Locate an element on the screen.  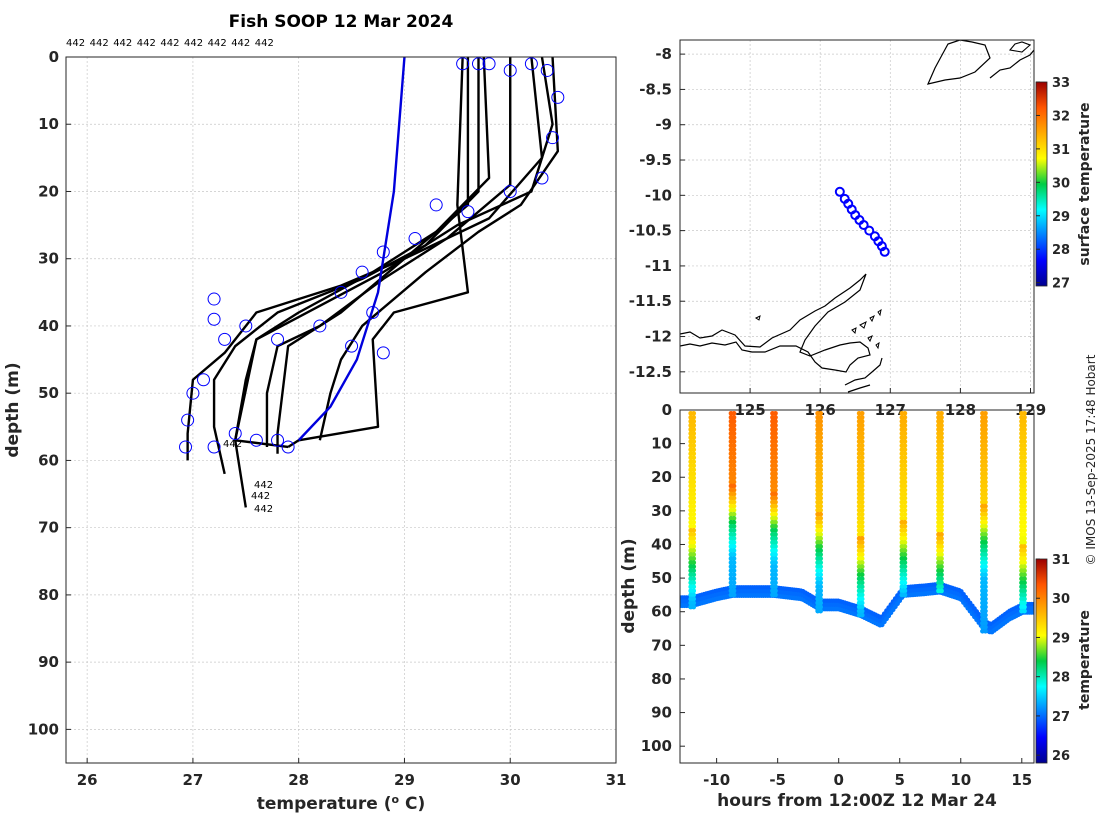
section-colorbar-tick-label: 26 is located at coordinates (1061, 756).